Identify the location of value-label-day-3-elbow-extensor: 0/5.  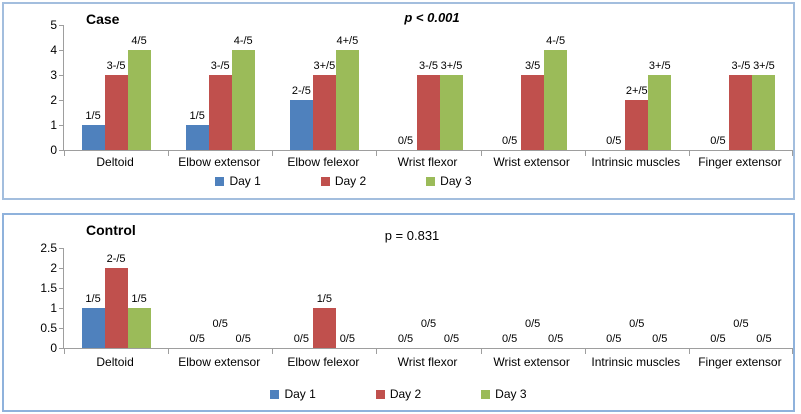
(243, 339).